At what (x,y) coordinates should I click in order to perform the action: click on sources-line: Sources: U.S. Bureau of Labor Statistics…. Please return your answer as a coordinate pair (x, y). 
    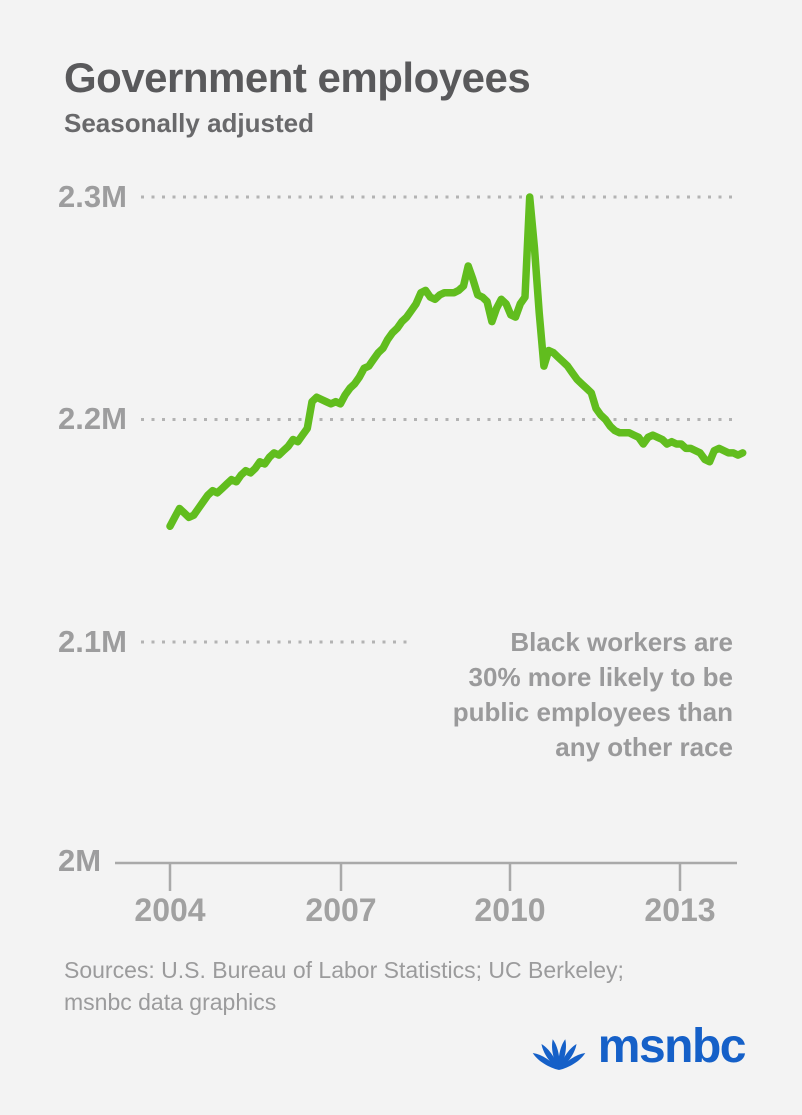
    Looking at the image, I should click on (344, 970).